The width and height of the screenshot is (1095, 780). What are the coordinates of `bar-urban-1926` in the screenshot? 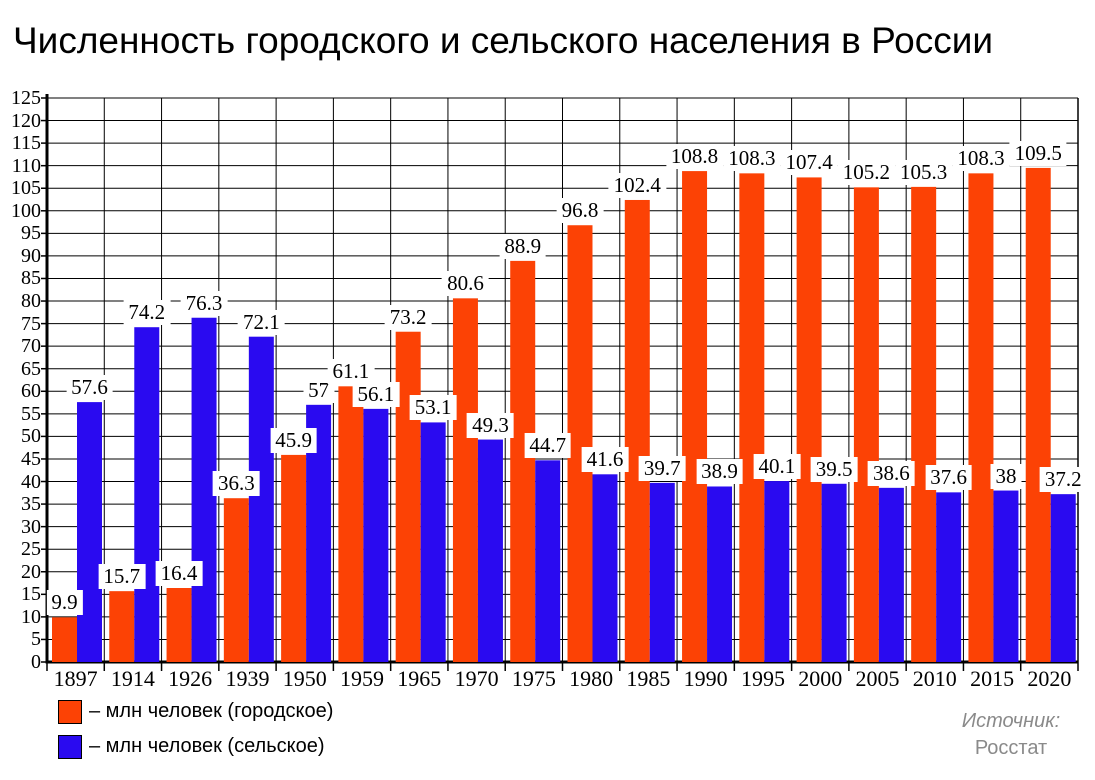 It's located at (179, 625).